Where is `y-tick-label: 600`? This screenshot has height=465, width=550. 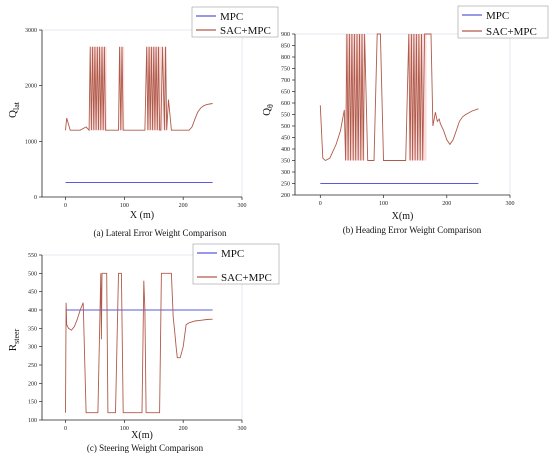 y-tick-label: 600 is located at coordinates (285, 104).